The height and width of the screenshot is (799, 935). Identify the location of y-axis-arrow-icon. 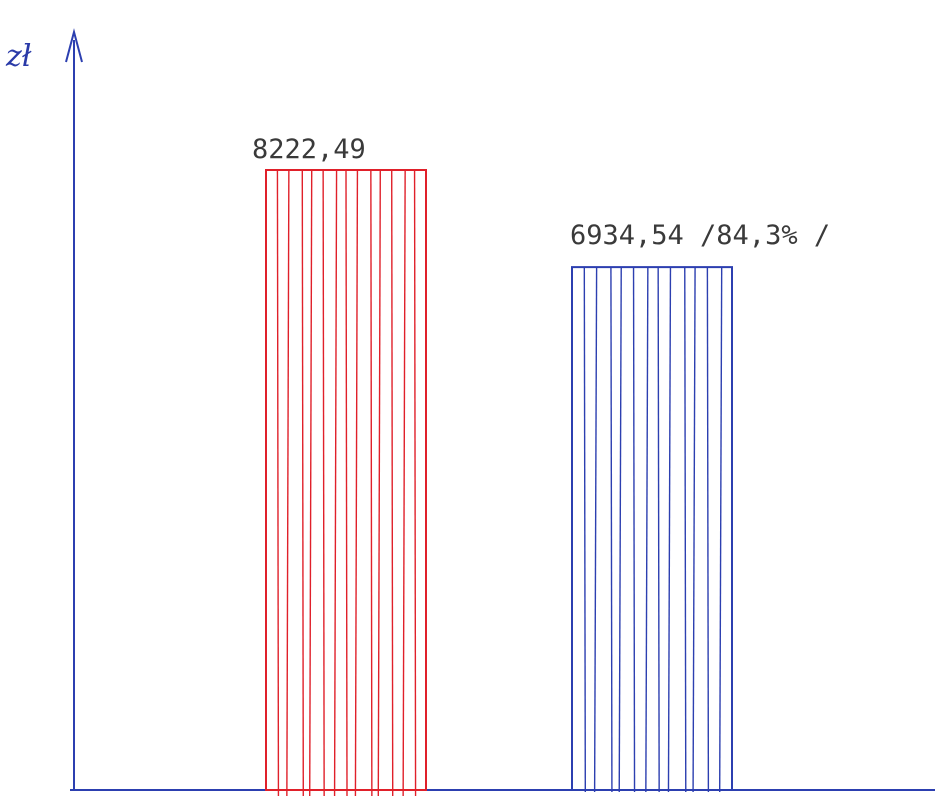
(74, 45).